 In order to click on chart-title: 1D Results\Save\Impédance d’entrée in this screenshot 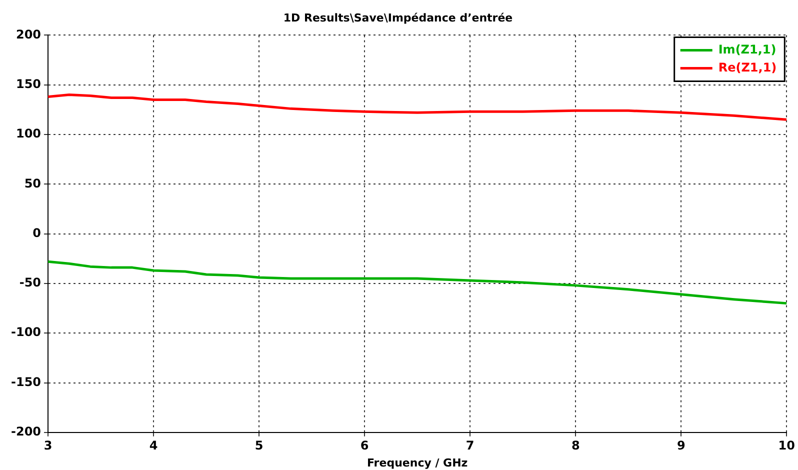, I will do `click(398, 17)`.